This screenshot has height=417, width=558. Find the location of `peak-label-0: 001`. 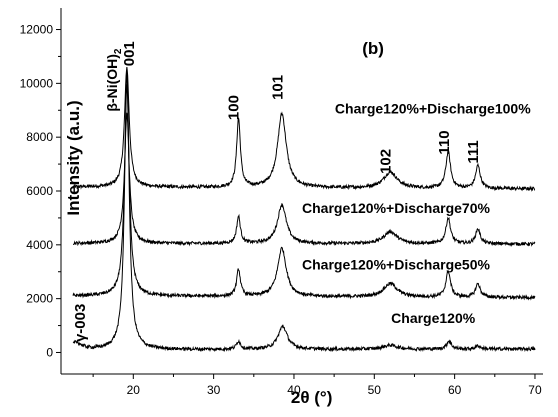

peak-label-0: 001 is located at coordinates (129, 53).